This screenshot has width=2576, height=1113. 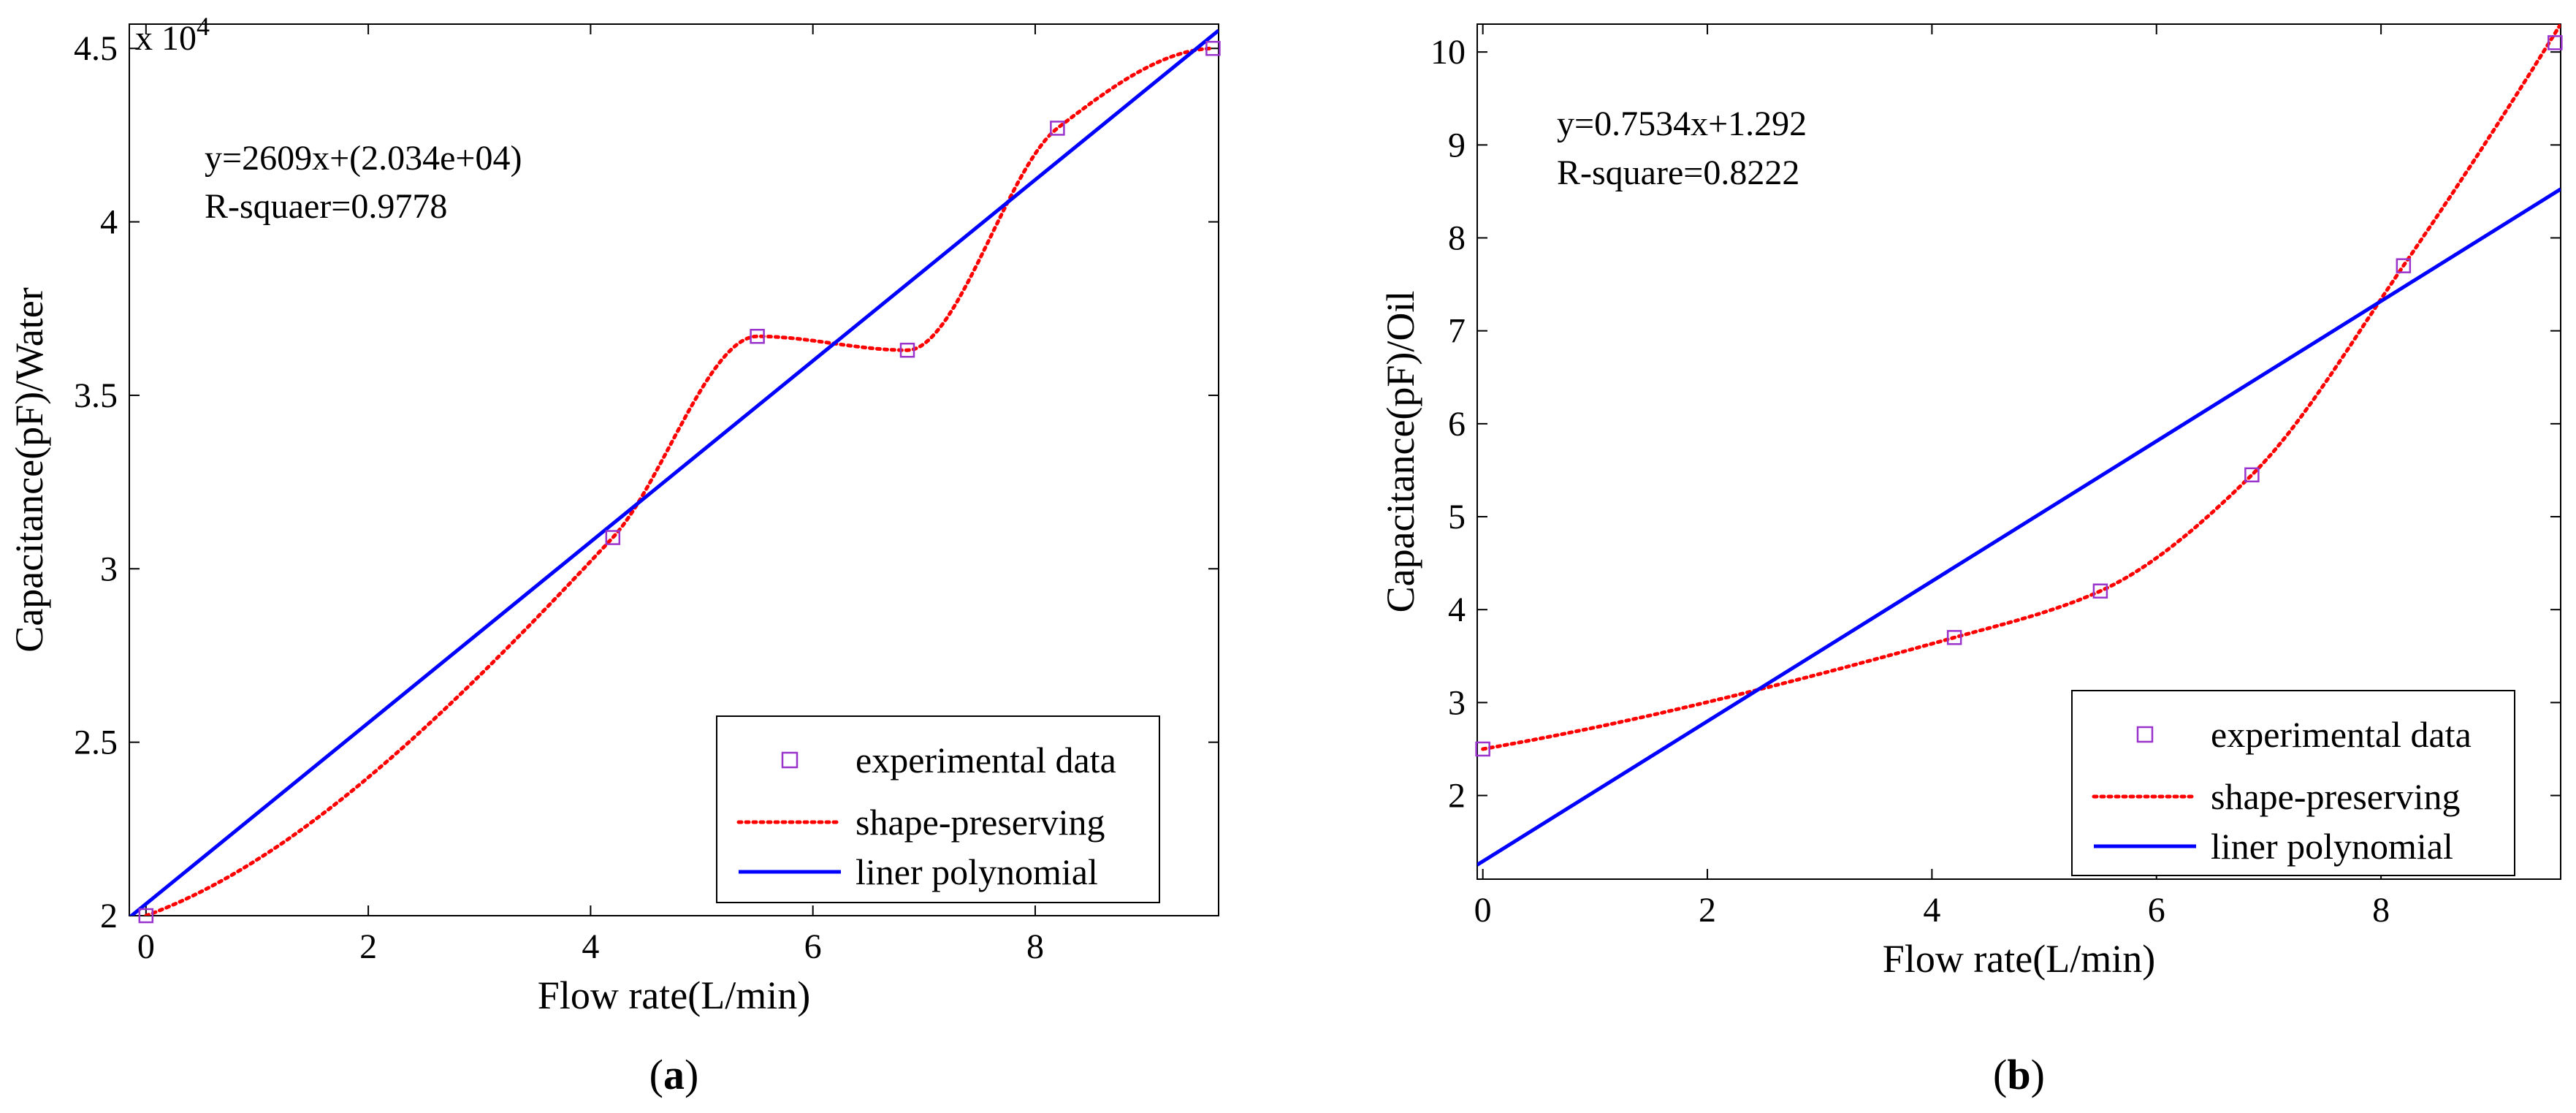 What do you see at coordinates (1457, 238) in the screenshot?
I see `y-tick-label: 8` at bounding box center [1457, 238].